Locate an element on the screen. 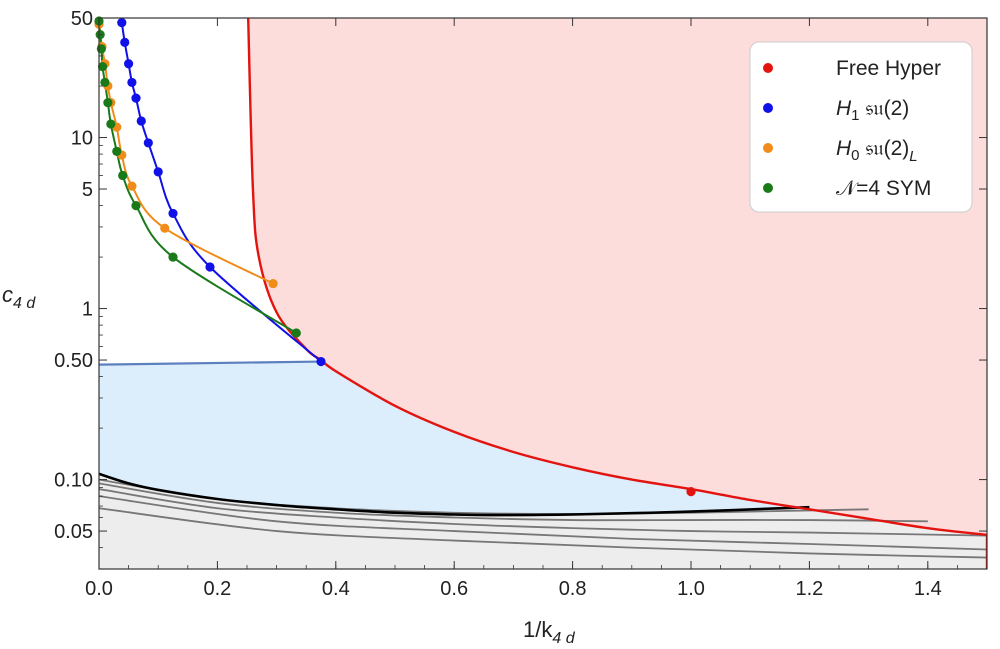 The image size is (1000, 649). x-tick-label: 0.8 is located at coordinates (573, 589).